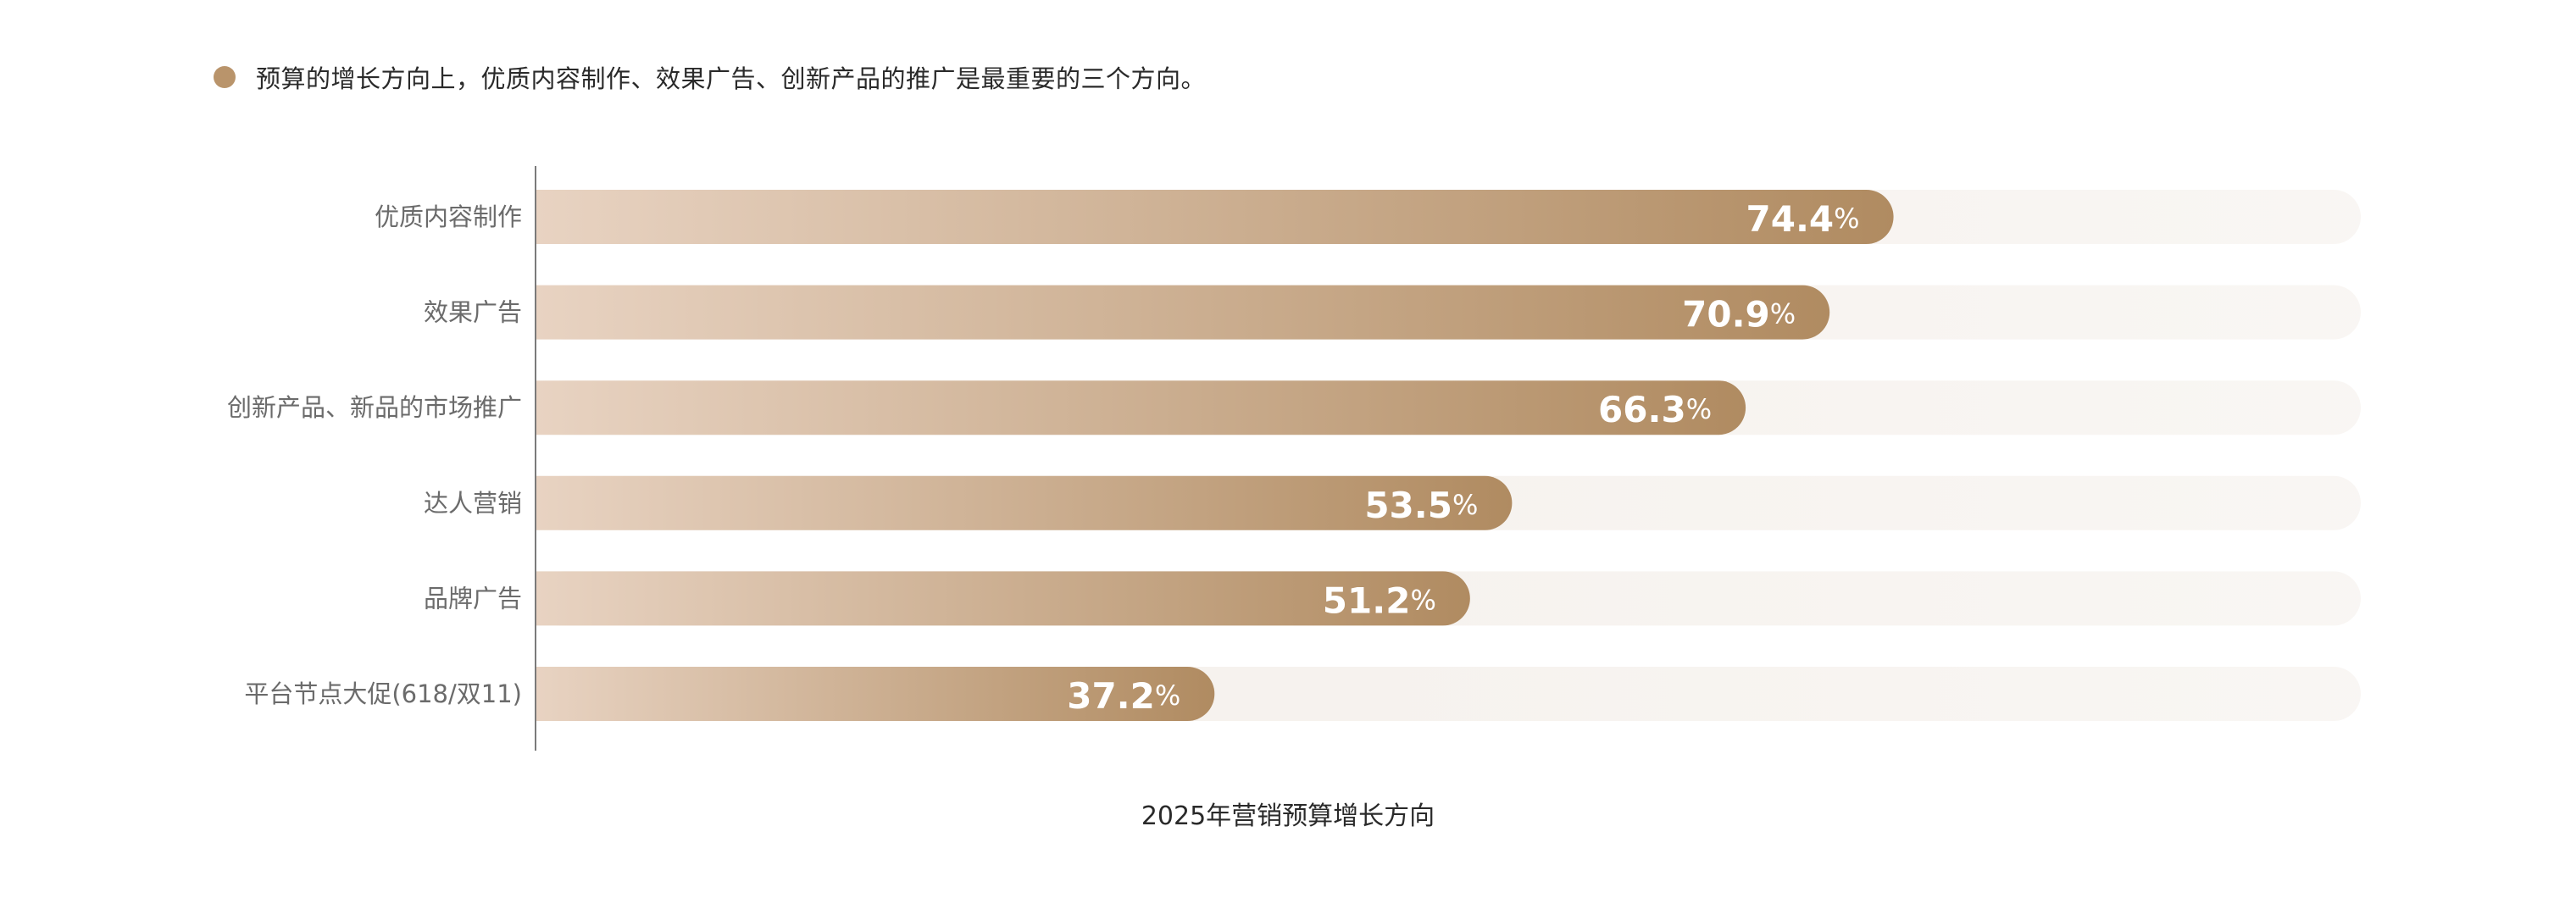 Image resolution: width=2576 pixels, height=915 pixels. I want to click on value-label: 37.2%, so click(1123, 696).